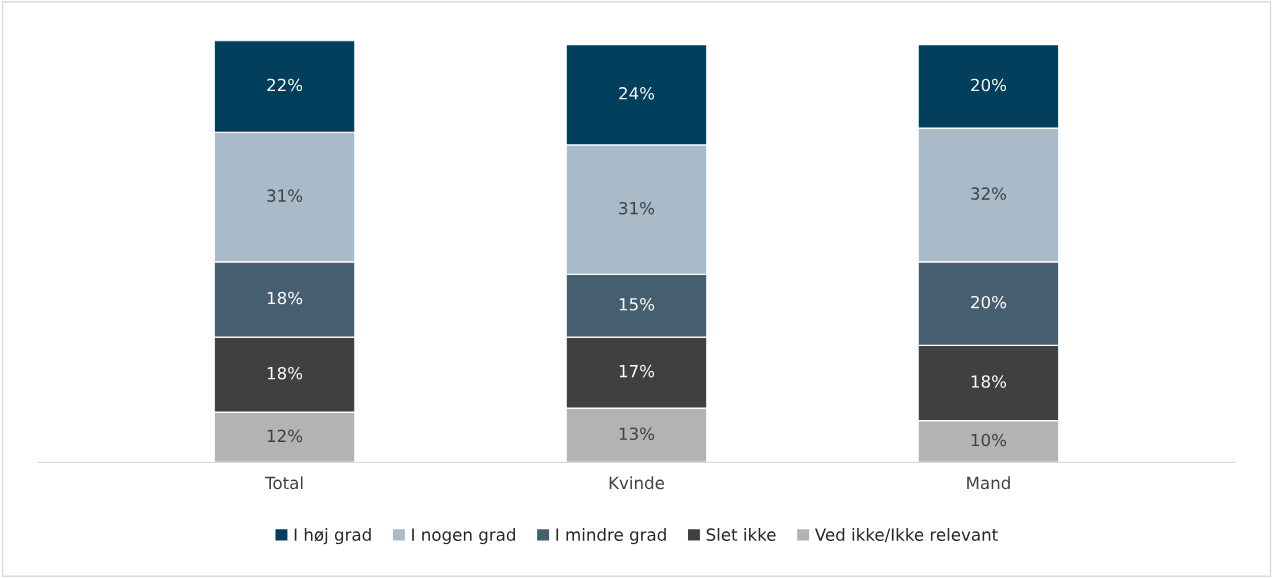 The width and height of the screenshot is (1273, 578). I want to click on data-label: 17%, so click(637, 371).